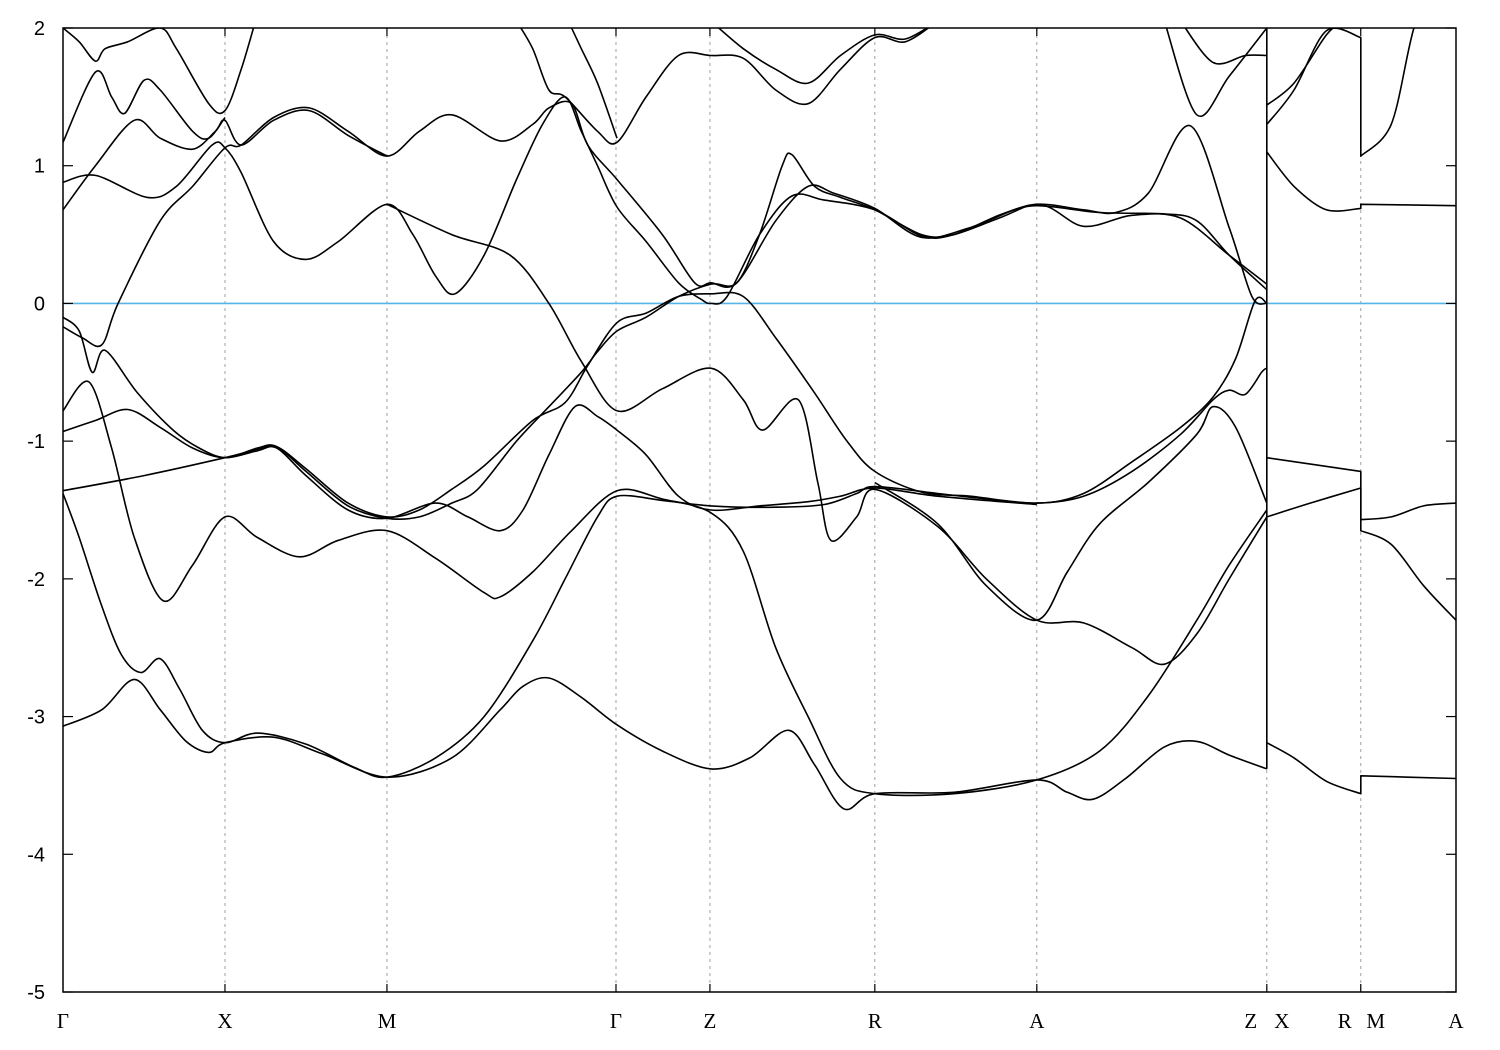 The image size is (1500, 1050). Describe the element at coordinates (36, 855) in the screenshot. I see `y-tick-label: -4` at that location.